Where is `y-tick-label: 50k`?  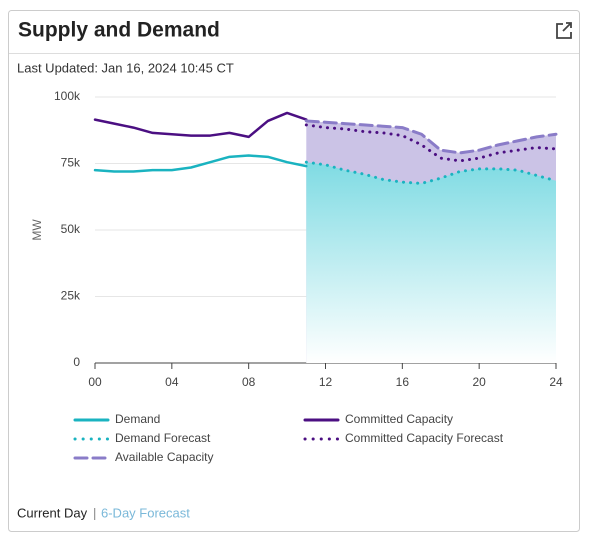 y-tick-label: 50k is located at coordinates (71, 229).